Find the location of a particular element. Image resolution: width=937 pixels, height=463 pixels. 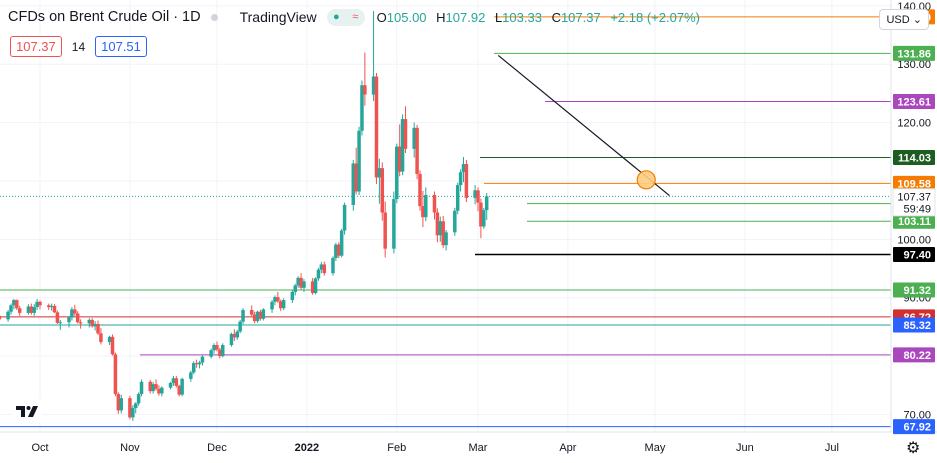

x-tick-label: Jul is located at coordinates (832, 448).